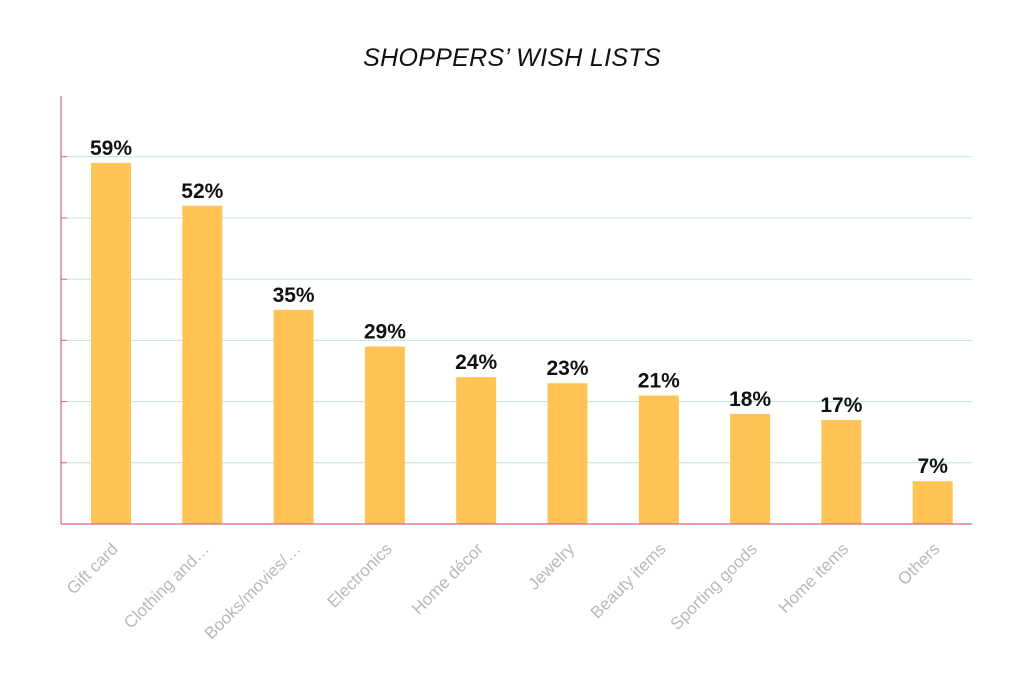 This screenshot has height=674, width=1024. Describe the element at coordinates (567, 368) in the screenshot. I see `data-label: 23%` at that location.